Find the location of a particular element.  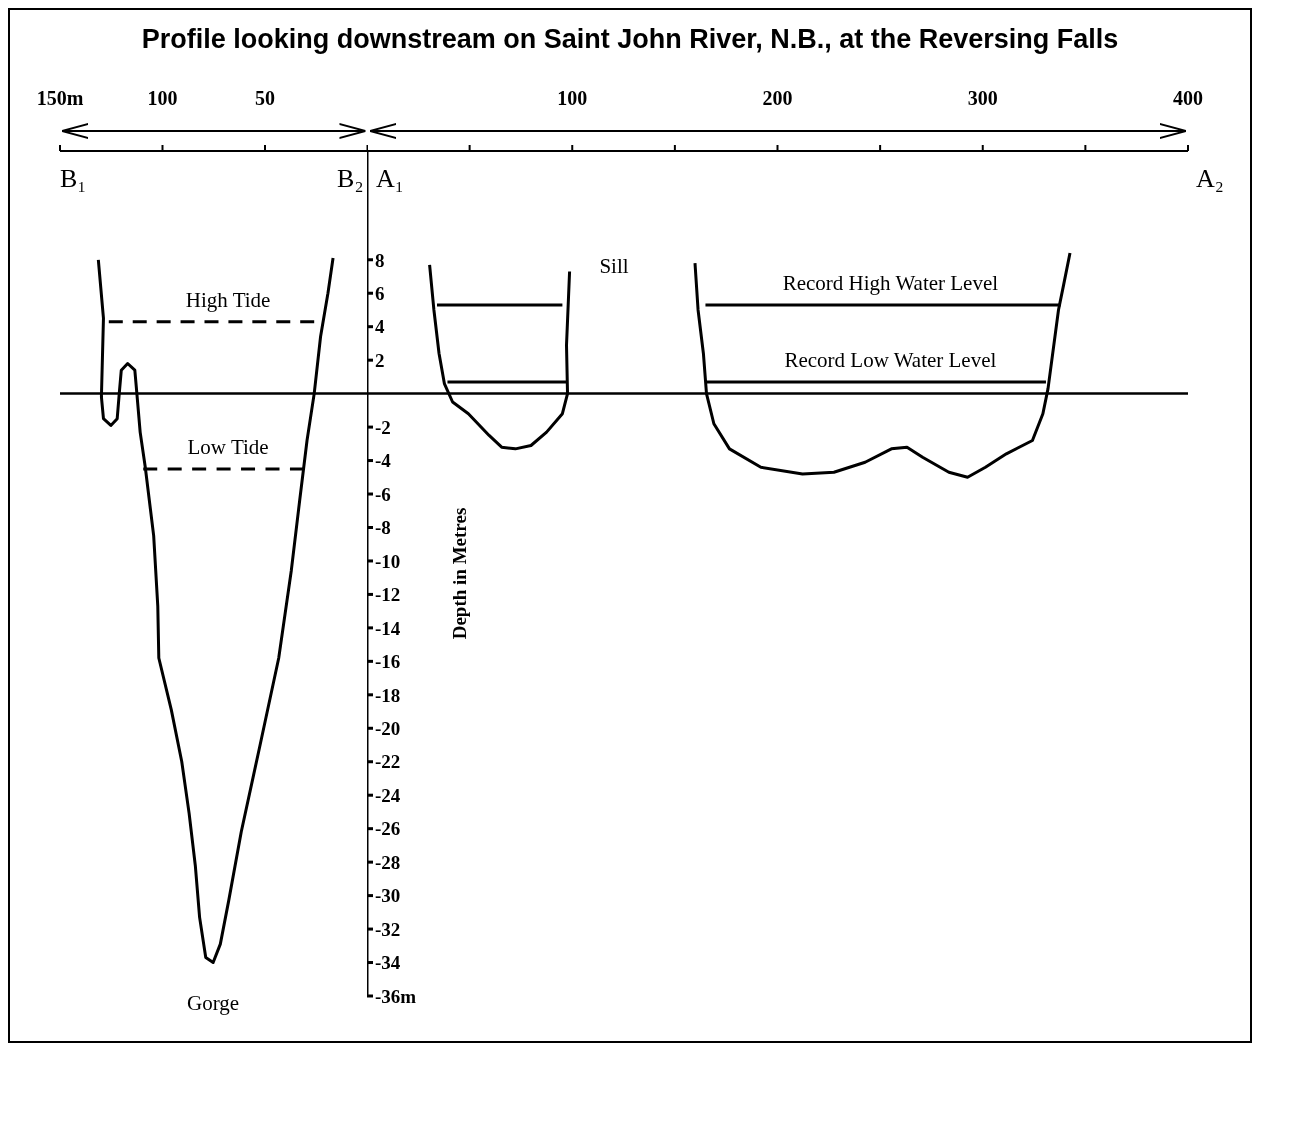

y-tick-label: 2 is located at coordinates (379, 360).